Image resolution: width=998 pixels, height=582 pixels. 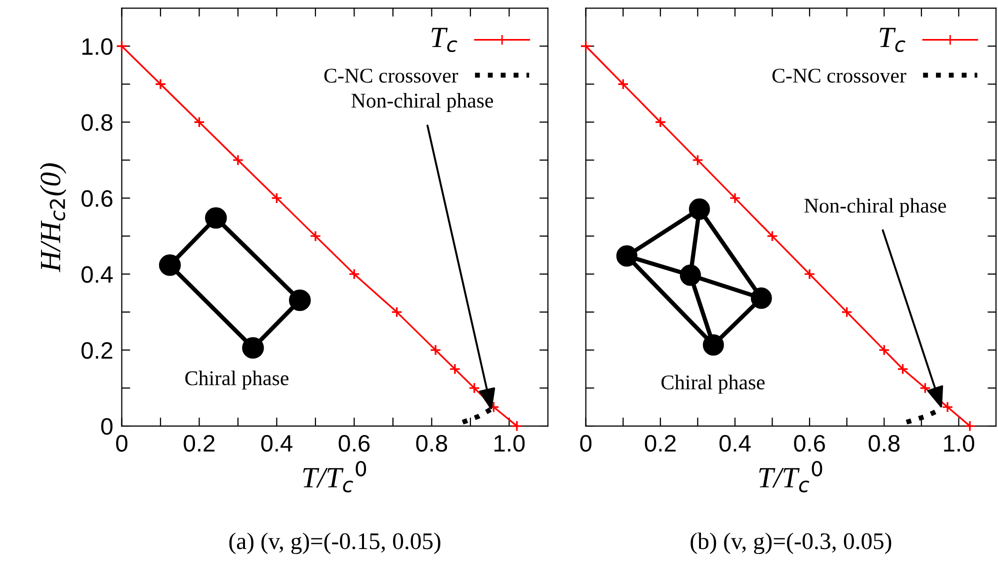 I want to click on y-tick-label: 0.8, so click(x=97, y=122).